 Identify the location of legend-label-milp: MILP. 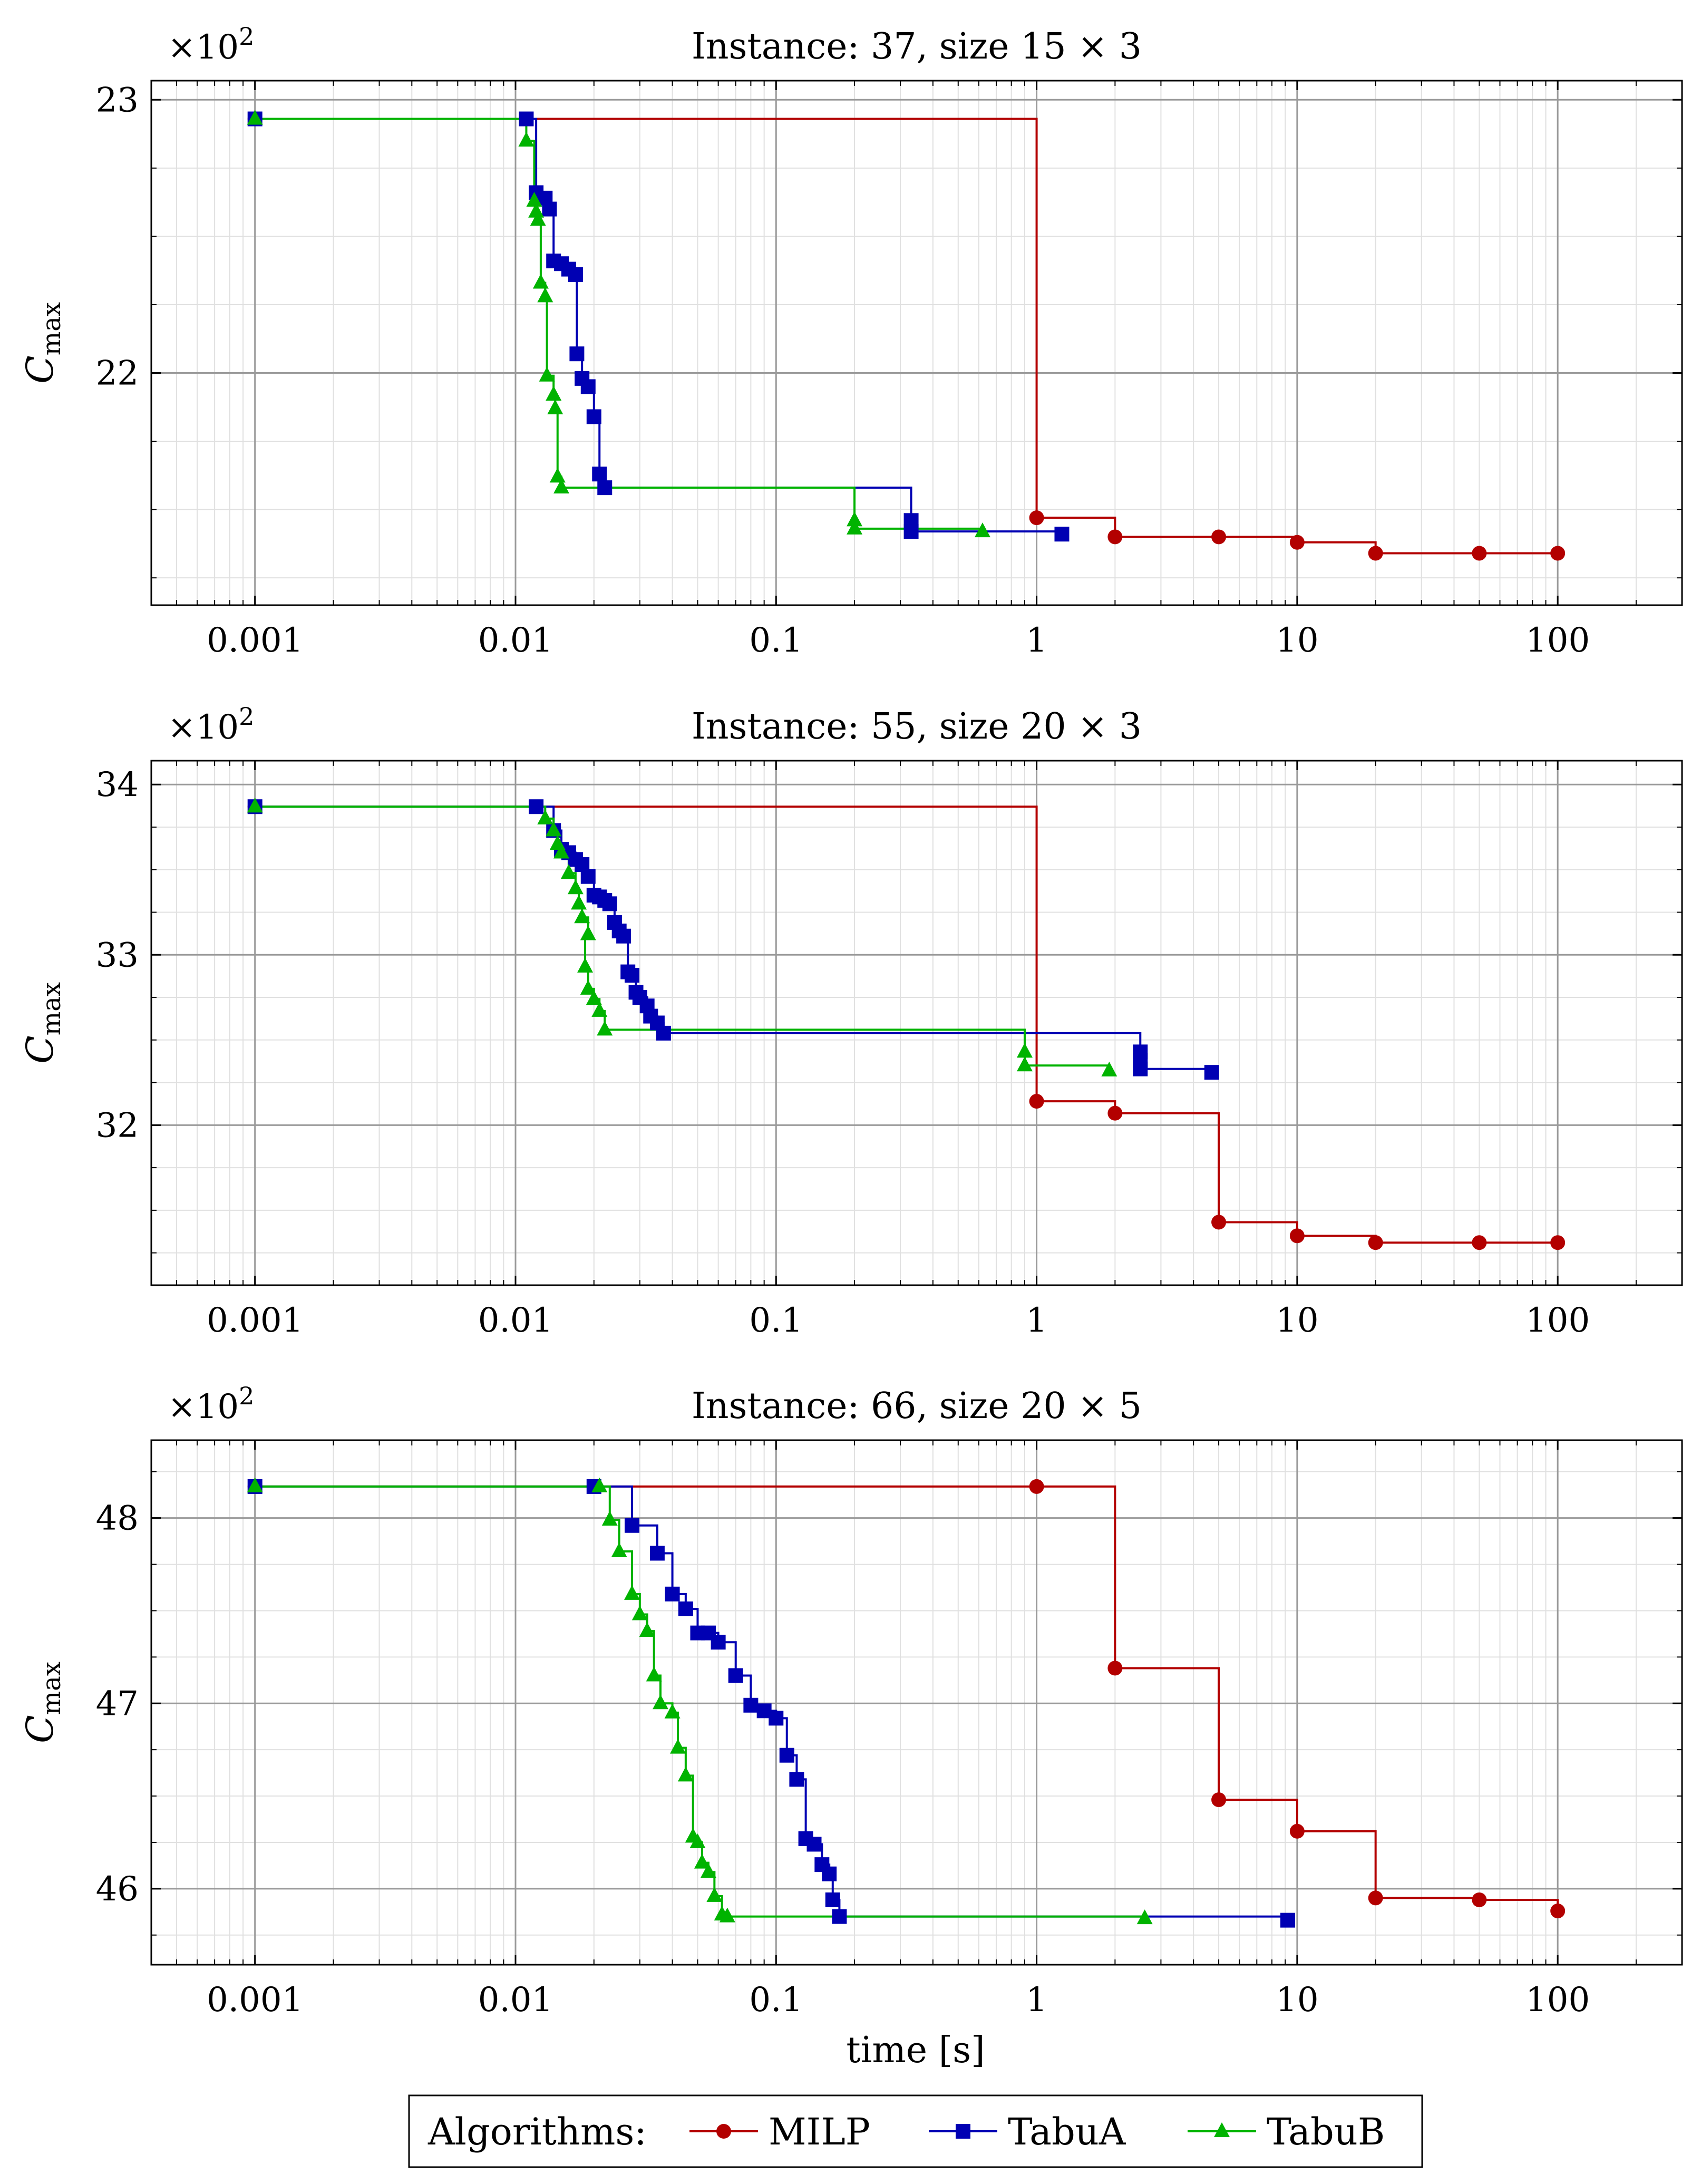
(819, 2131).